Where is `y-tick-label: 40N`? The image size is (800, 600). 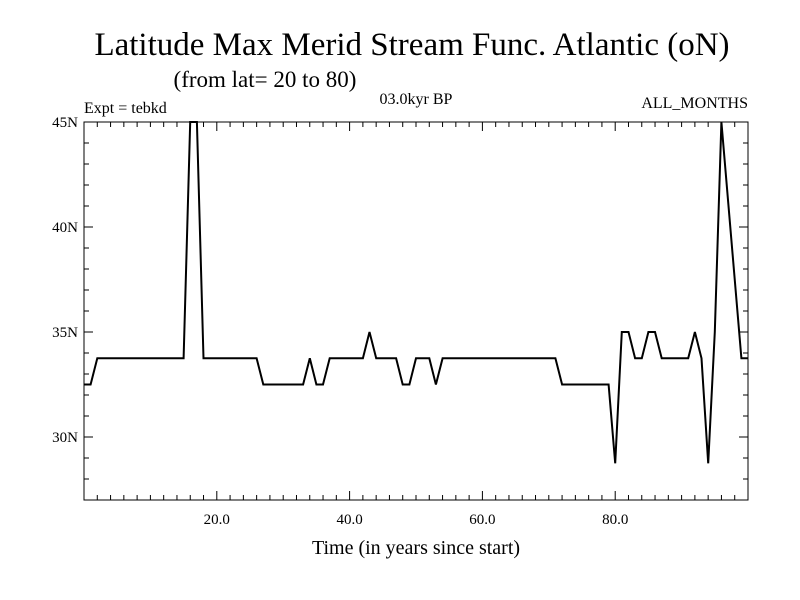 y-tick-label: 40N is located at coordinates (65, 228).